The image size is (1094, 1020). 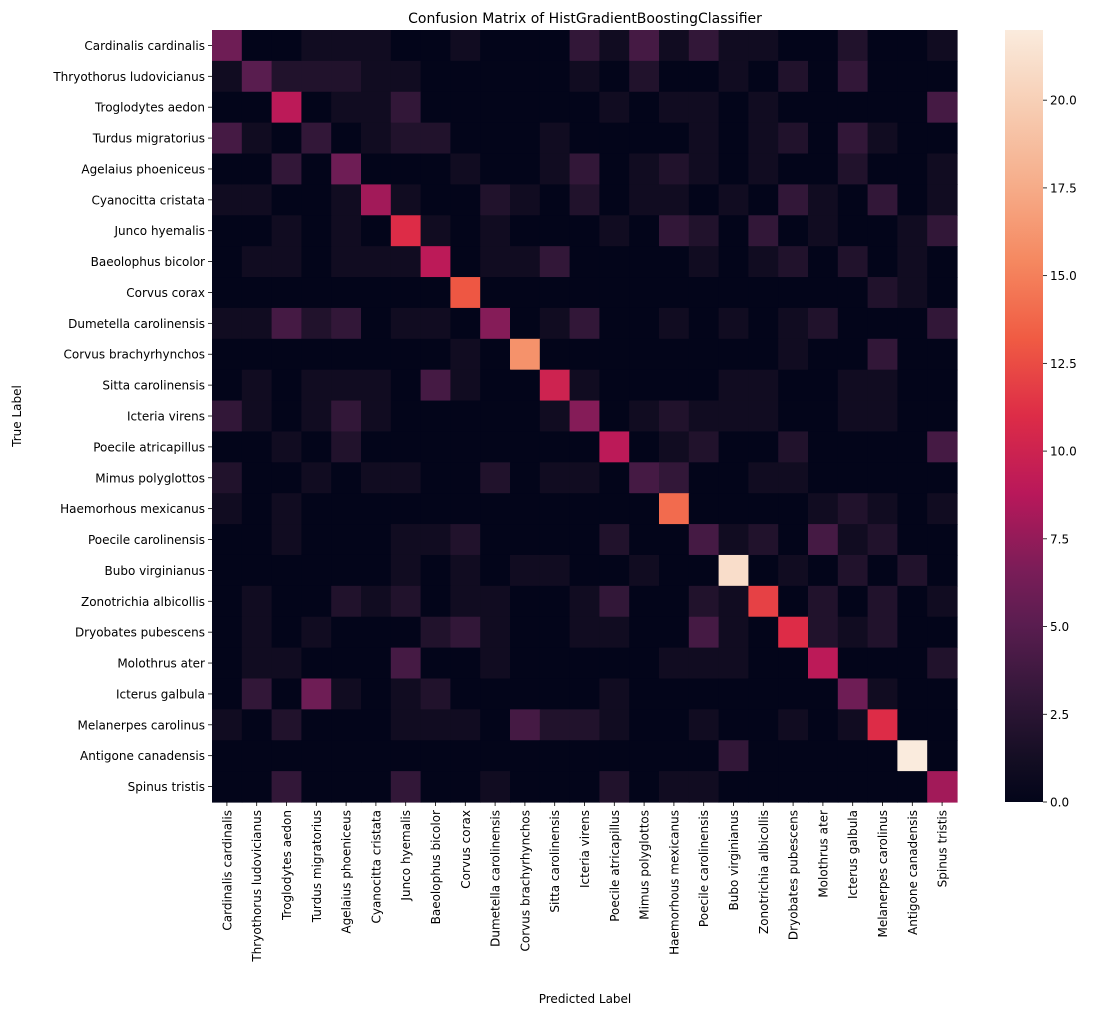 What do you see at coordinates (166, 417) in the screenshot?
I see `y-tick-label: Icteria virens` at bounding box center [166, 417].